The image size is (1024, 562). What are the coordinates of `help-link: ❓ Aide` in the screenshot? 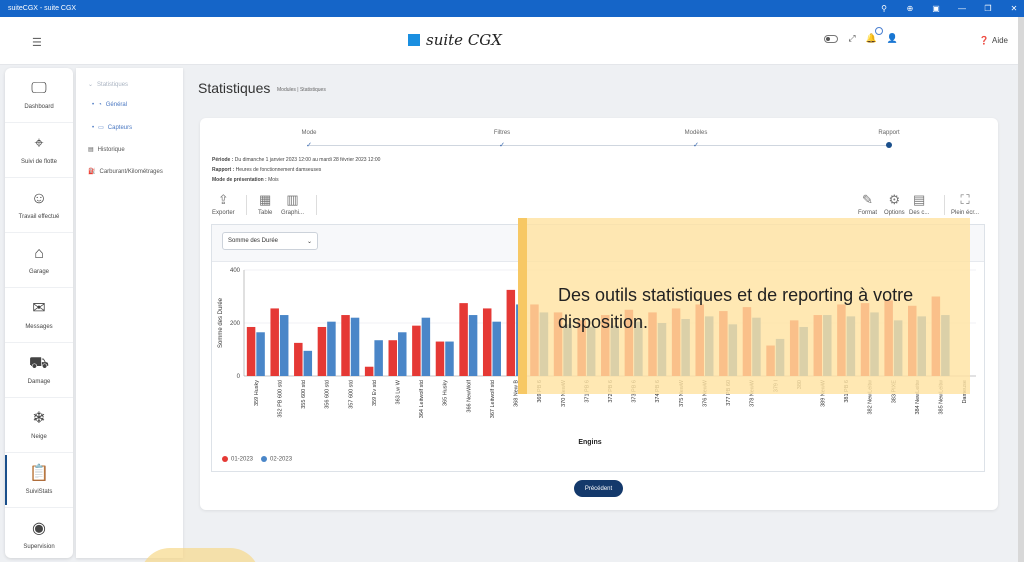 It's located at (993, 40).